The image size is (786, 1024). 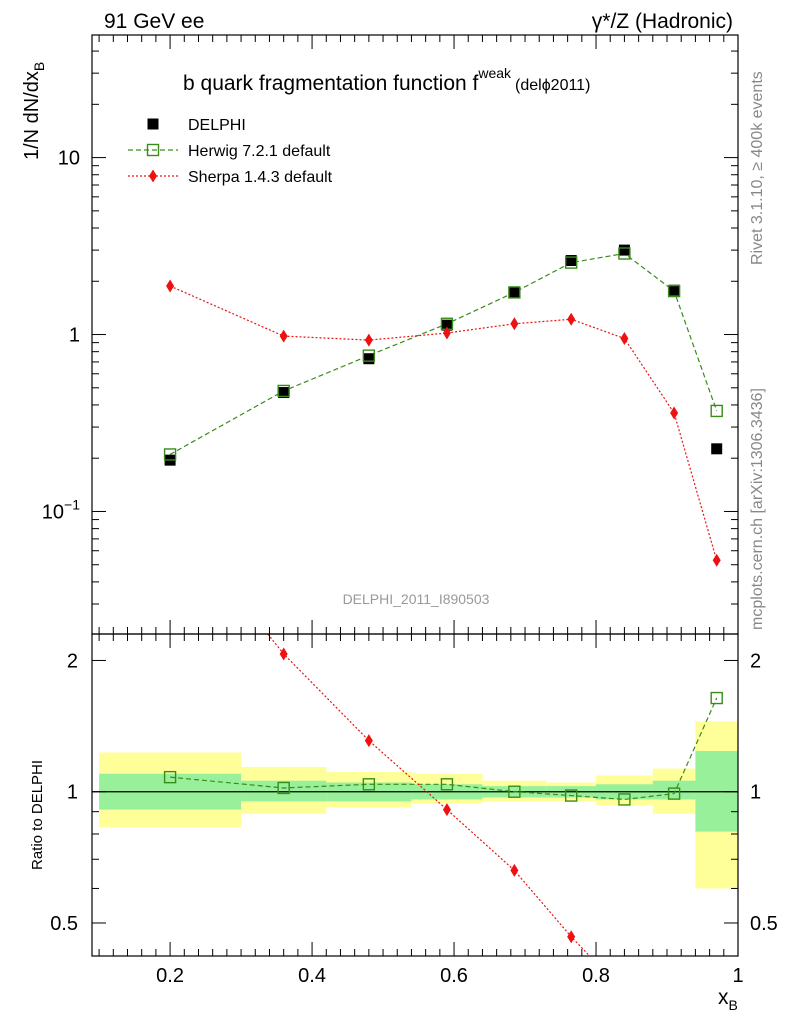 What do you see at coordinates (32, 115) in the screenshot?
I see `main-y-axis-label-text: 1/N dN/dx` at bounding box center [32, 115].